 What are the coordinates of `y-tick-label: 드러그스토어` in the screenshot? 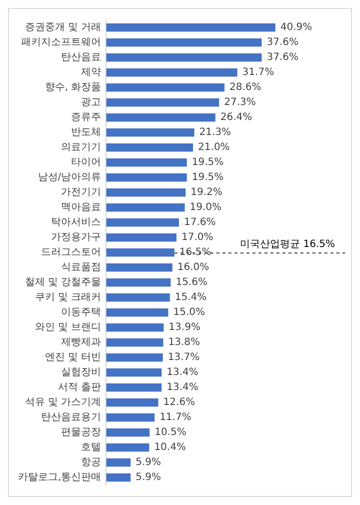 It's located at (71, 252).